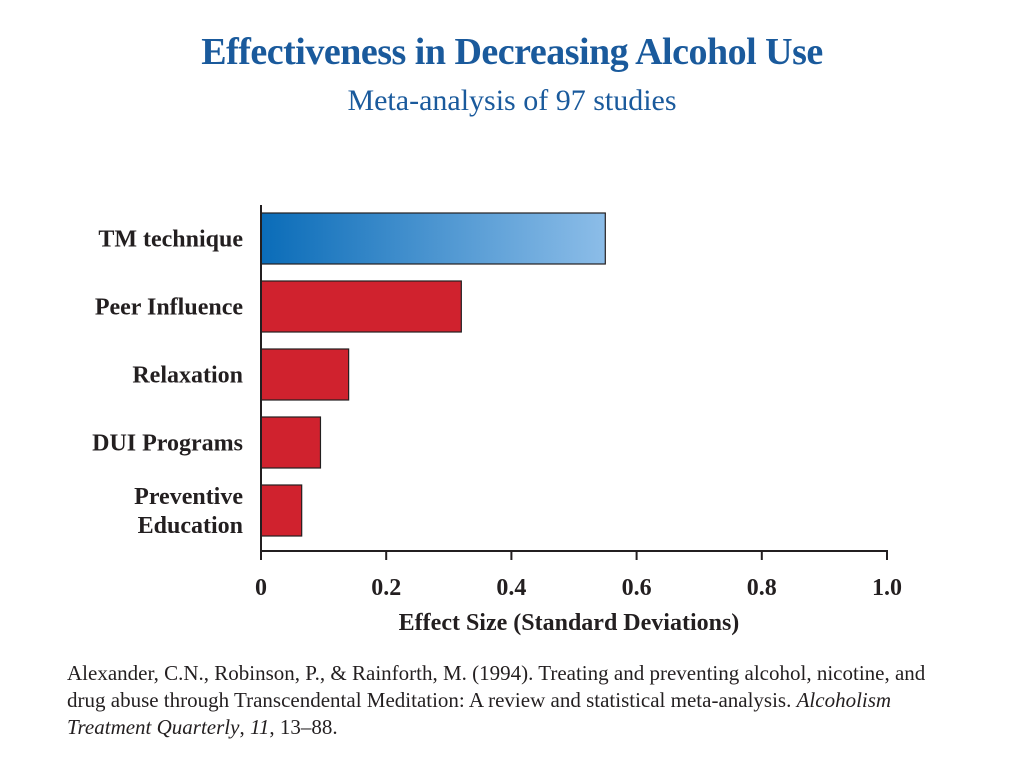 Image resolution: width=1024 pixels, height=768 pixels. What do you see at coordinates (167, 444) in the screenshot?
I see `category-label-dui-programs: DUI Programs` at bounding box center [167, 444].